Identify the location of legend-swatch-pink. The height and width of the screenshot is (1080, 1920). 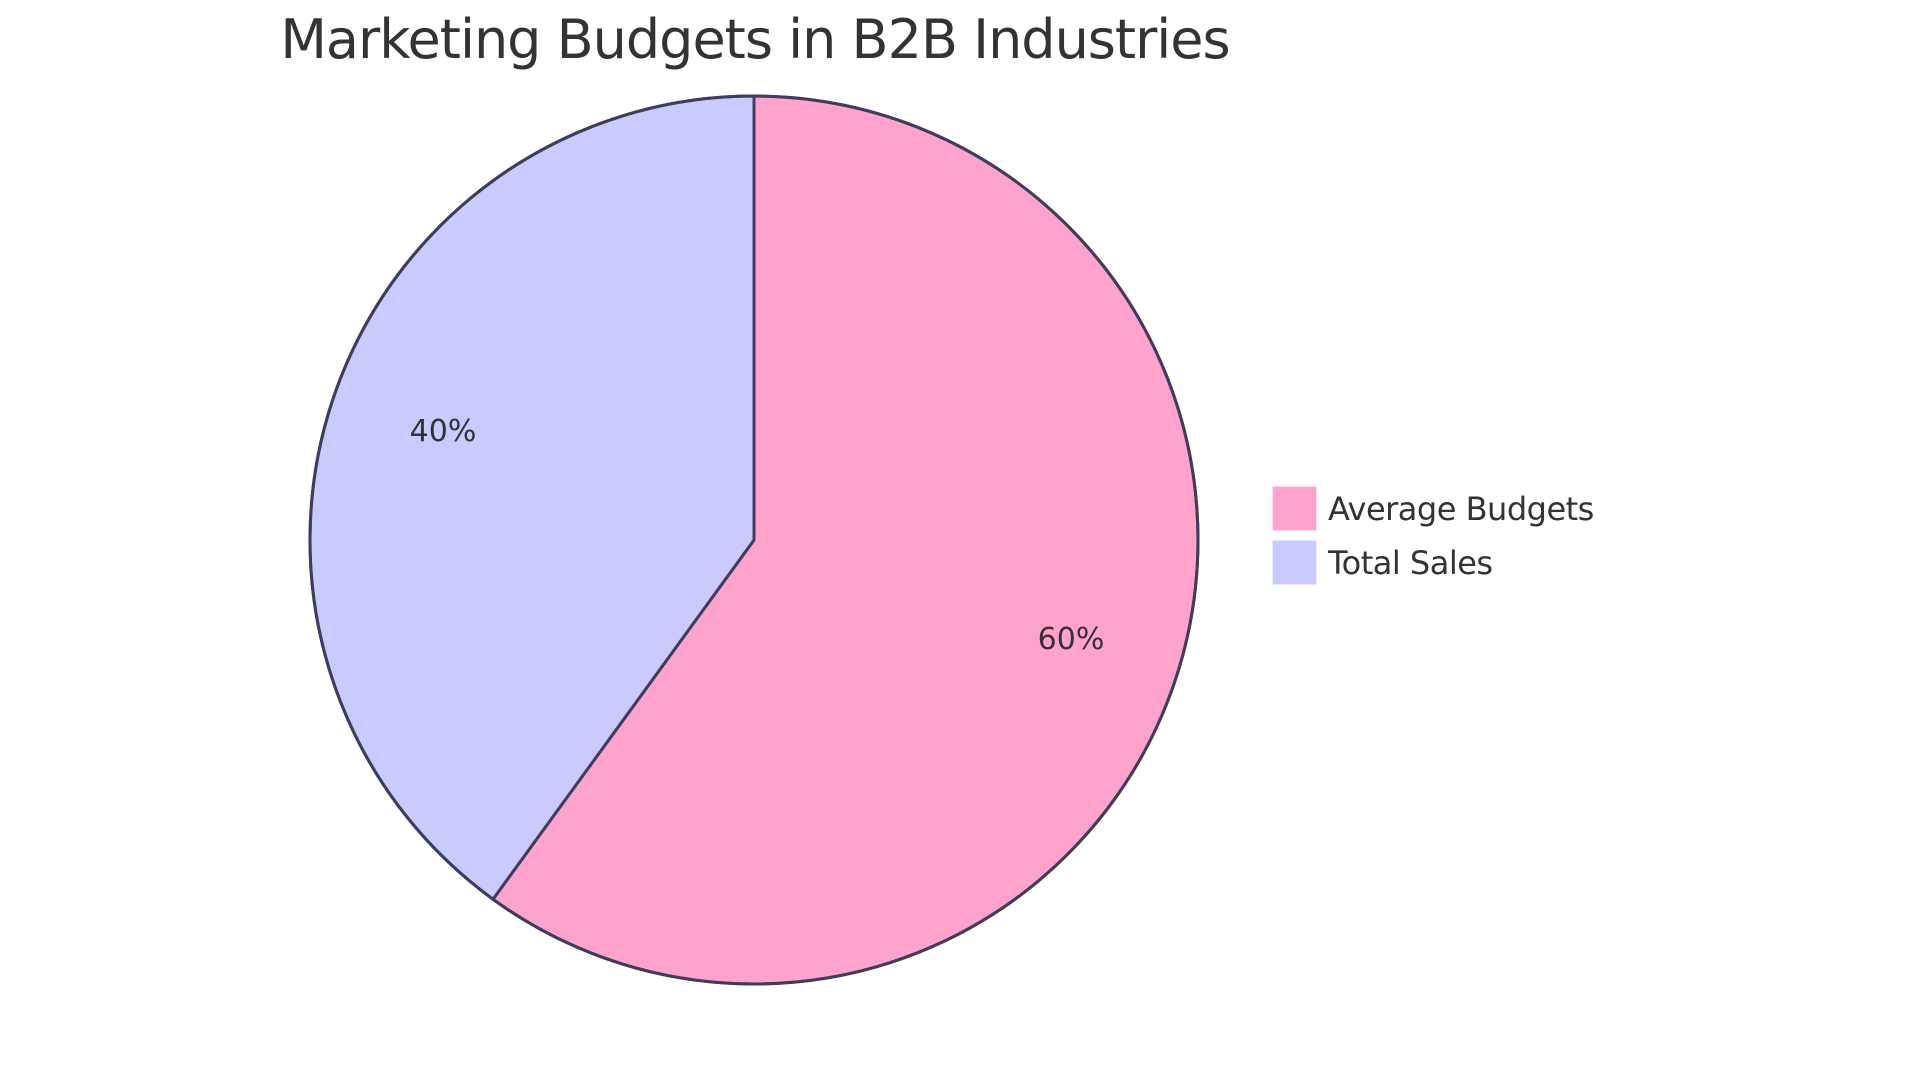
(1294, 508).